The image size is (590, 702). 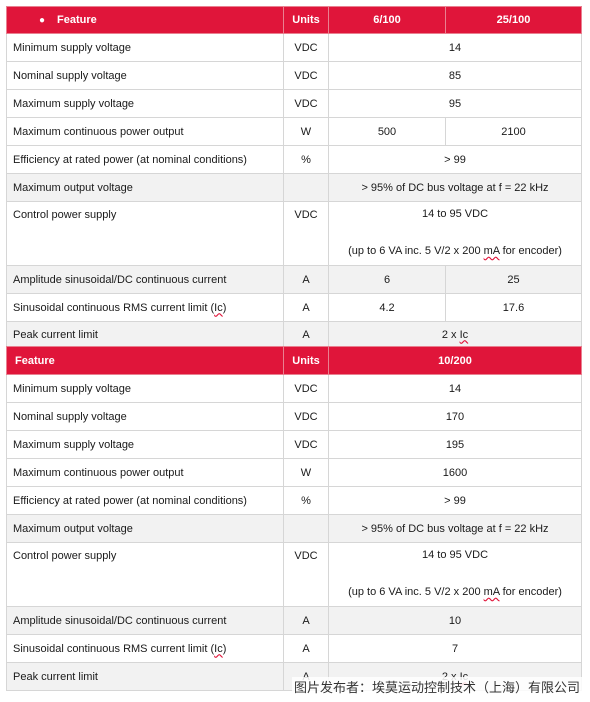 I want to click on table-row: Peak current limit A 2 x Ic, so click(x=294, y=334).